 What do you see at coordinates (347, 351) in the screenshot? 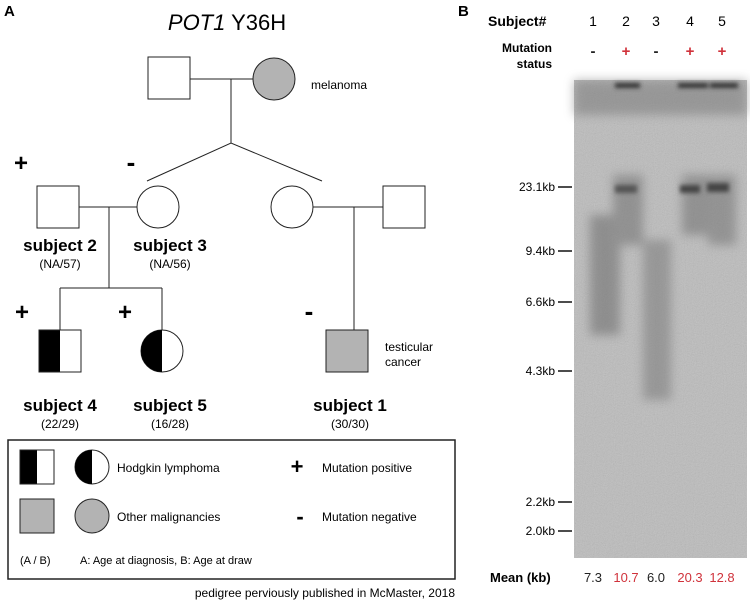
I see `subject-1-square-other` at bounding box center [347, 351].